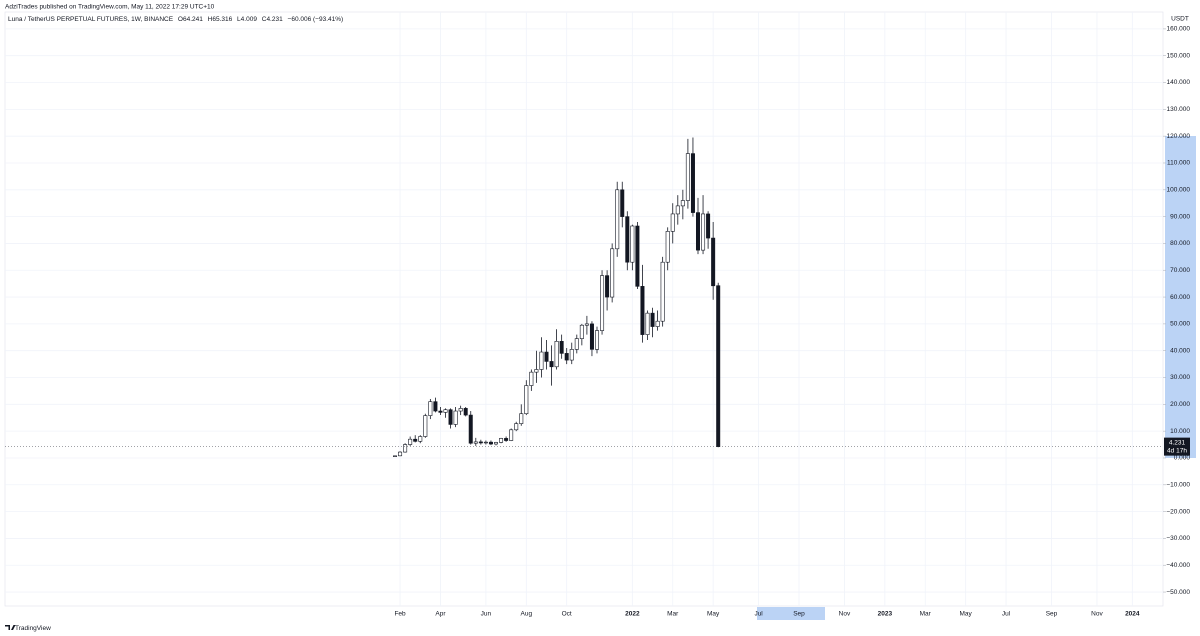 This screenshot has height=636, width=1200. Describe the element at coordinates (1180, 324) in the screenshot. I see `y-tick-label: 50.000` at that location.